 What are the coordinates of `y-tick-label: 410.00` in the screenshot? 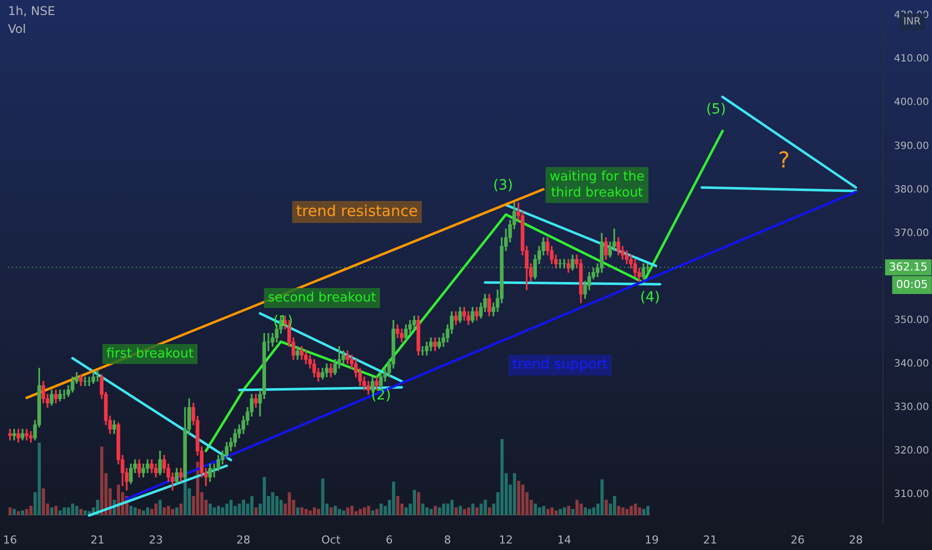 It's located at (912, 59).